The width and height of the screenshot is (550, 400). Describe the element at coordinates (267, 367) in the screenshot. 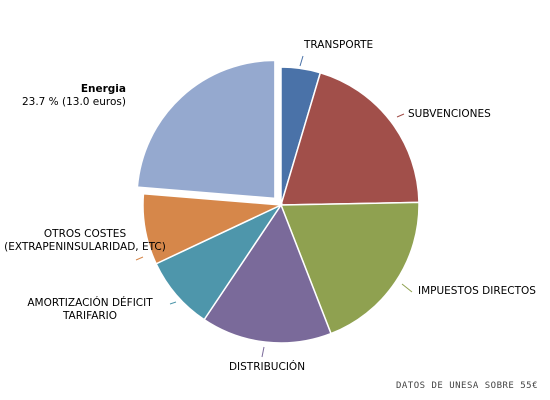

I see `slice-label: DISTRIBUCIÓN` at that location.